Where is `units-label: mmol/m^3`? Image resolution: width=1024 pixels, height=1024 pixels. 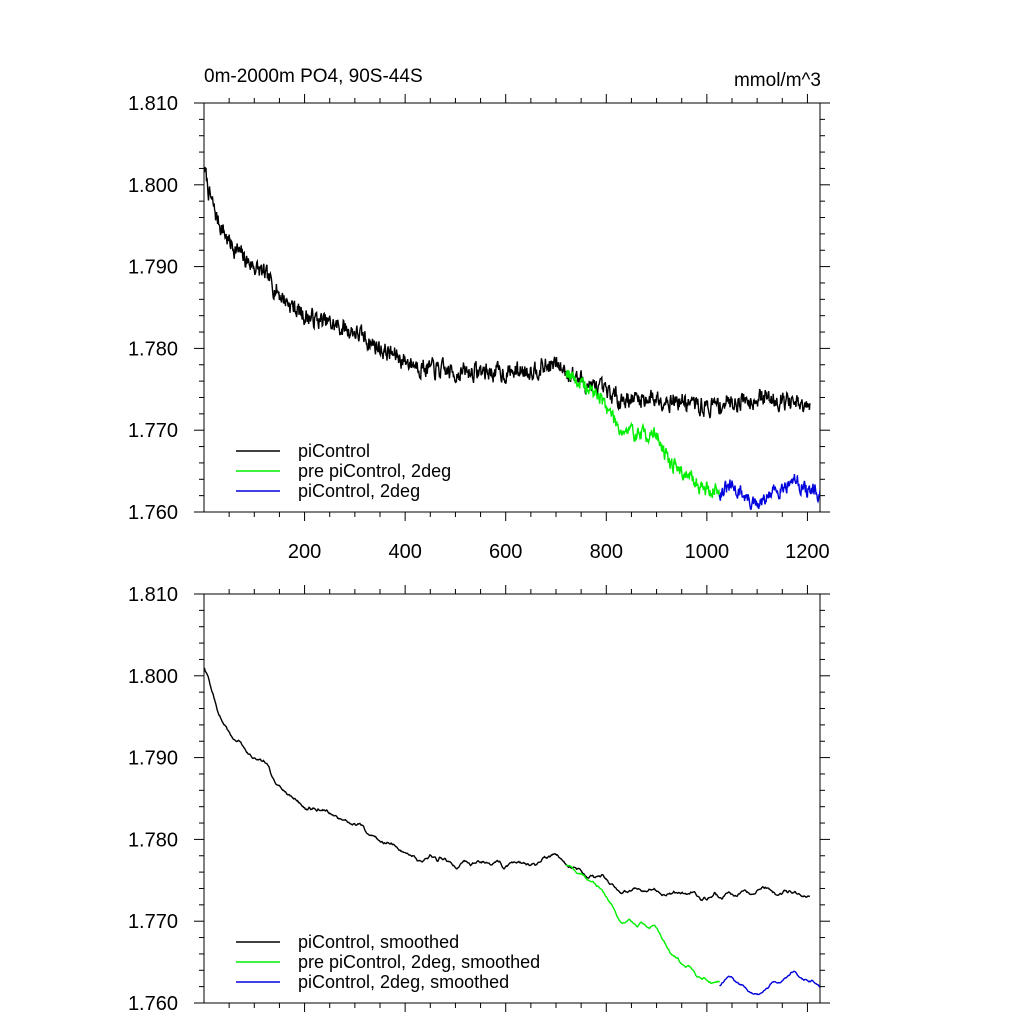 units-label: mmol/m^3 is located at coordinates (777, 80).